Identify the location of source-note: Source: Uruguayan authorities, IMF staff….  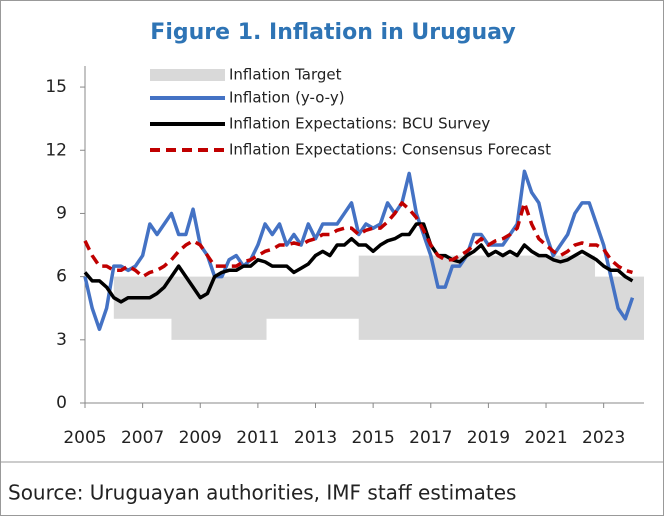
(262, 493).